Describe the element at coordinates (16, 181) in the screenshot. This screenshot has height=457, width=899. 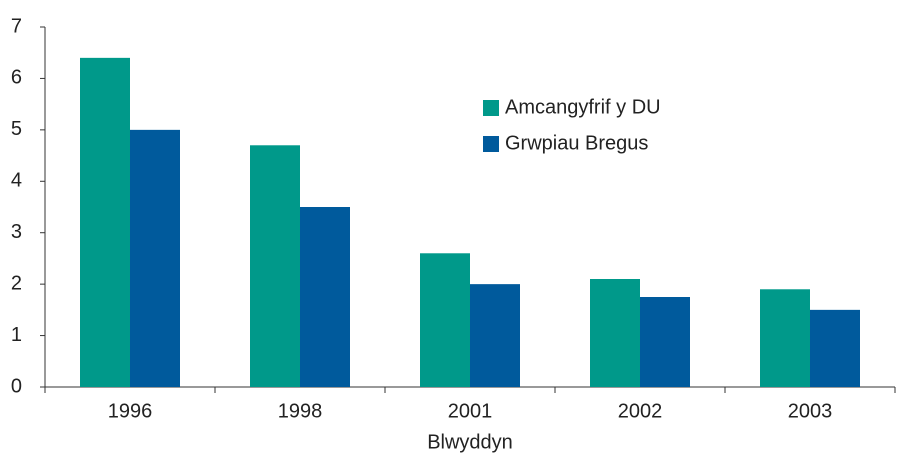
I see `y-tick-label: 4` at that location.